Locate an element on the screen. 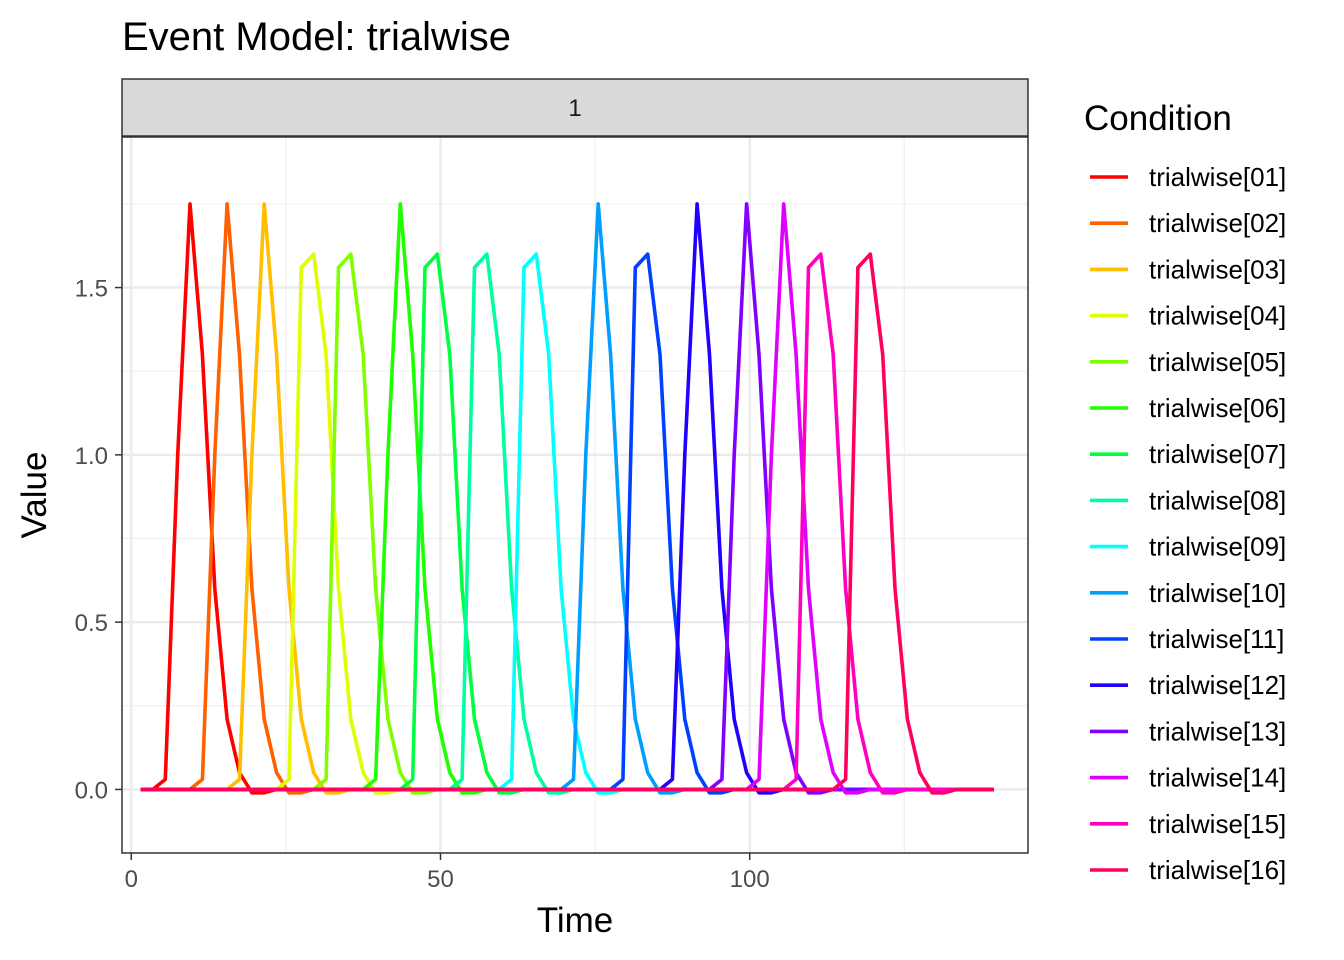  facet-strip-label: 1 is located at coordinates (574, 108).